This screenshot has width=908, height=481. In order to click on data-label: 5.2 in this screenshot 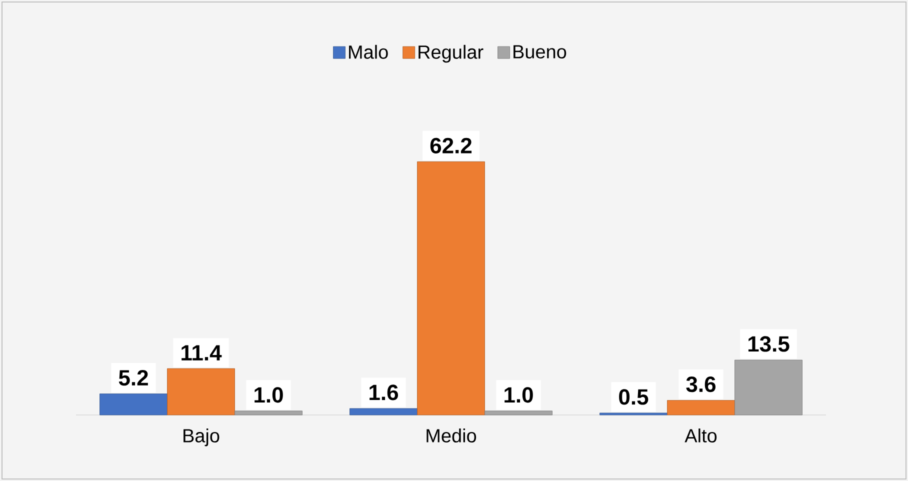, I will do `click(133, 378)`.